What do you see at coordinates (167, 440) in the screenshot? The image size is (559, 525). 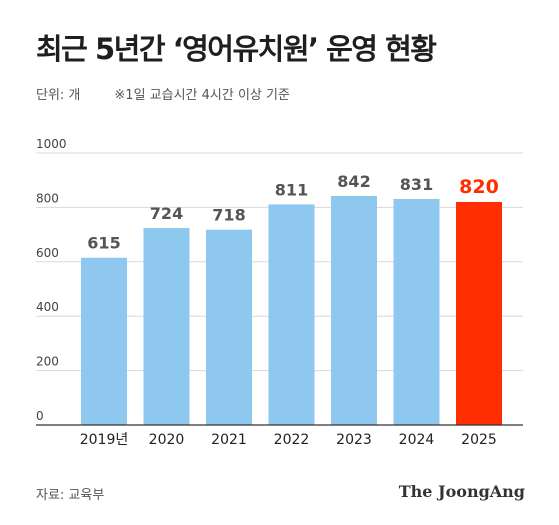 I see `x-tick-label: 2020` at bounding box center [167, 440].